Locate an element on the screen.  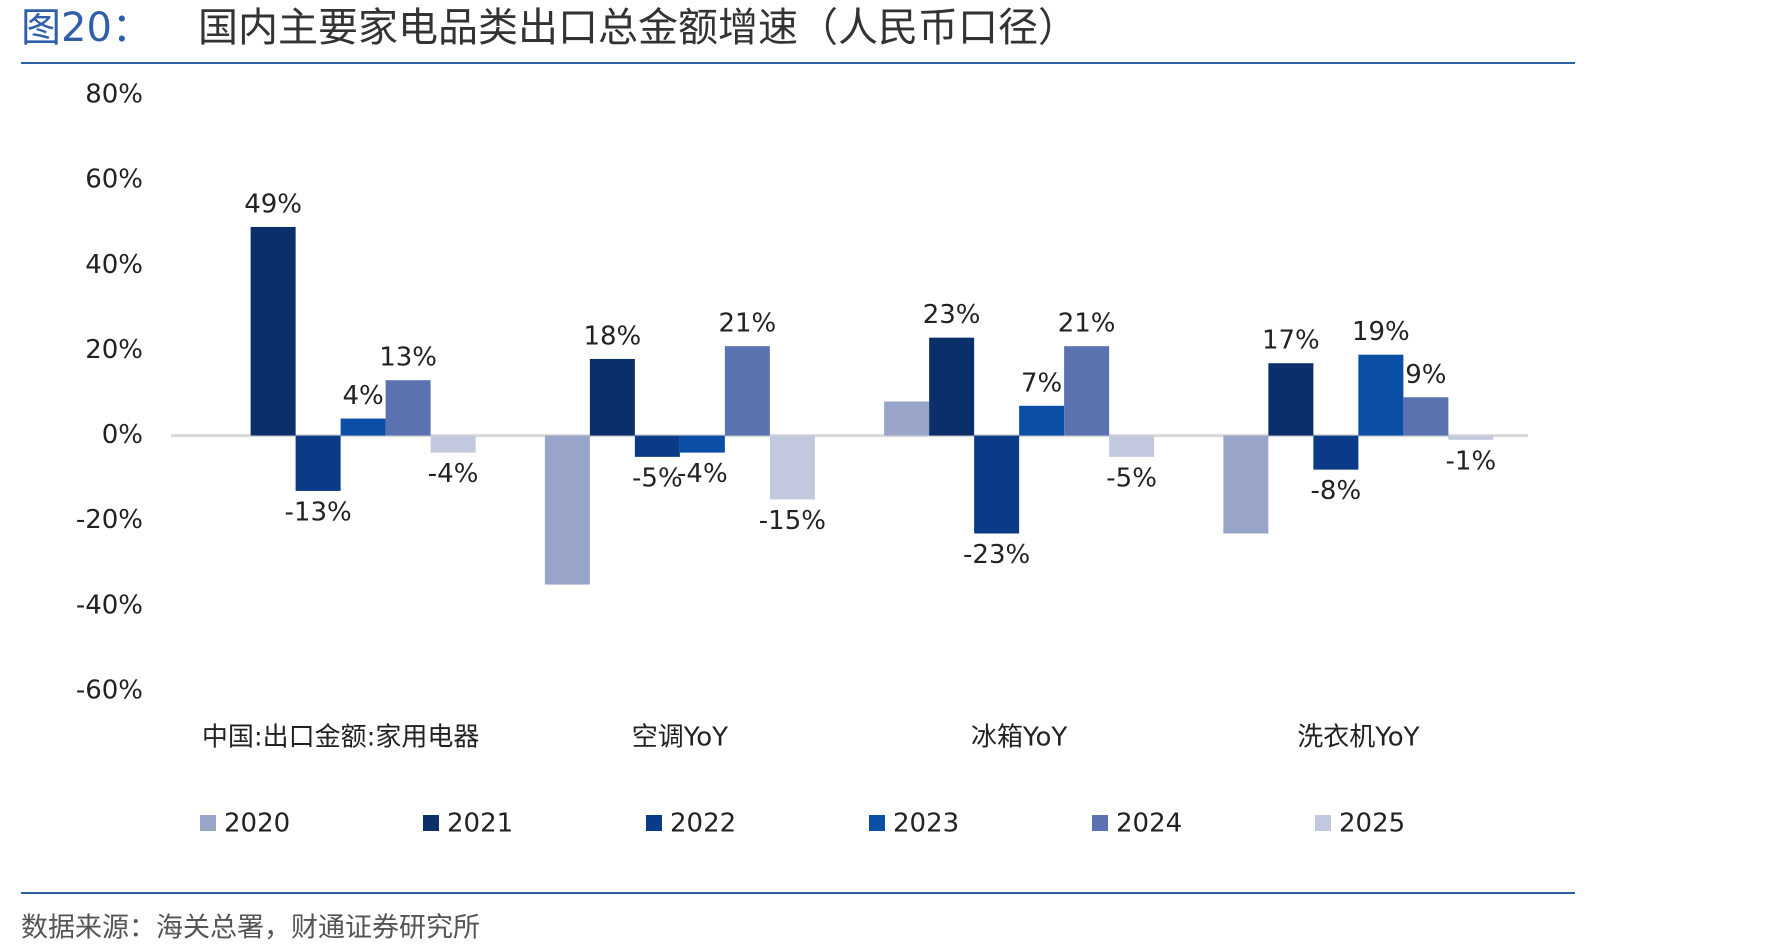
x-tick-label: 空调YoY is located at coordinates (680, 738).